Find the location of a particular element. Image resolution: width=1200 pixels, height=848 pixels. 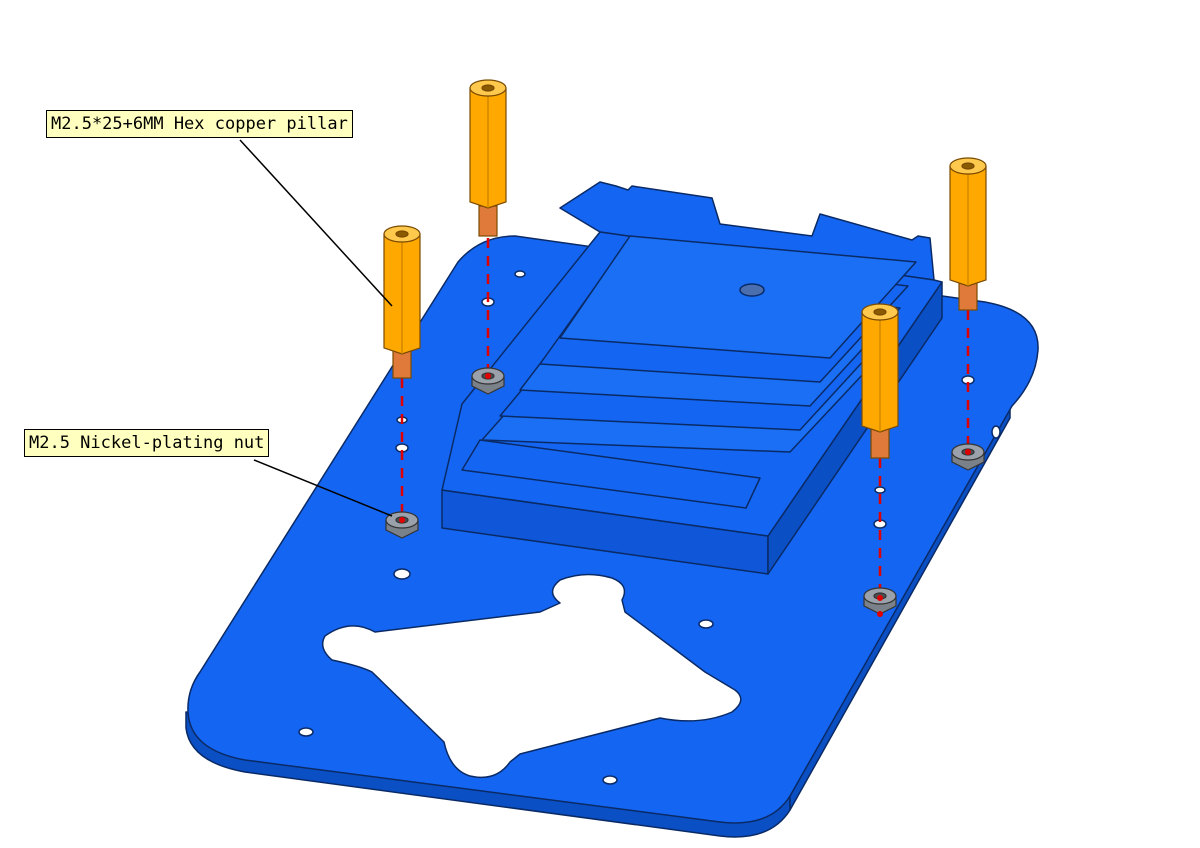

plate-cutout is located at coordinates (531, 676).